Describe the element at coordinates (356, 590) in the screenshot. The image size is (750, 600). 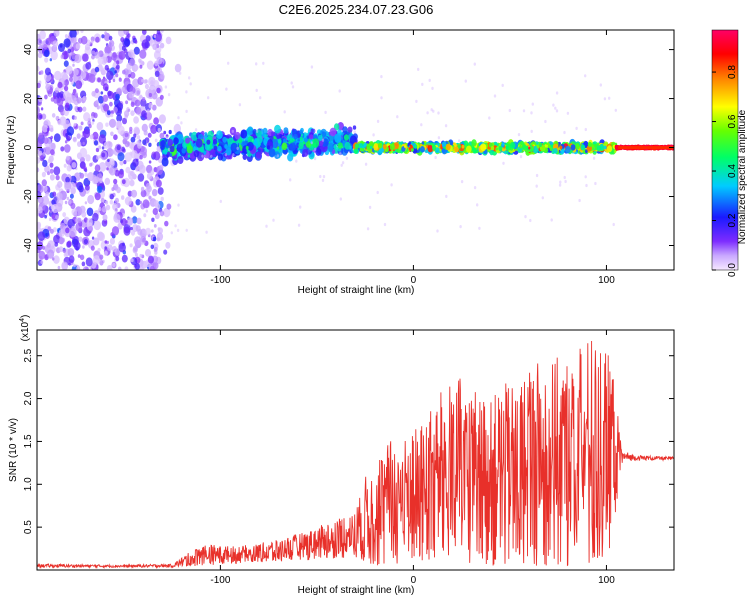
I see `snr-x-axis-title: Height of straight line (km)` at that location.